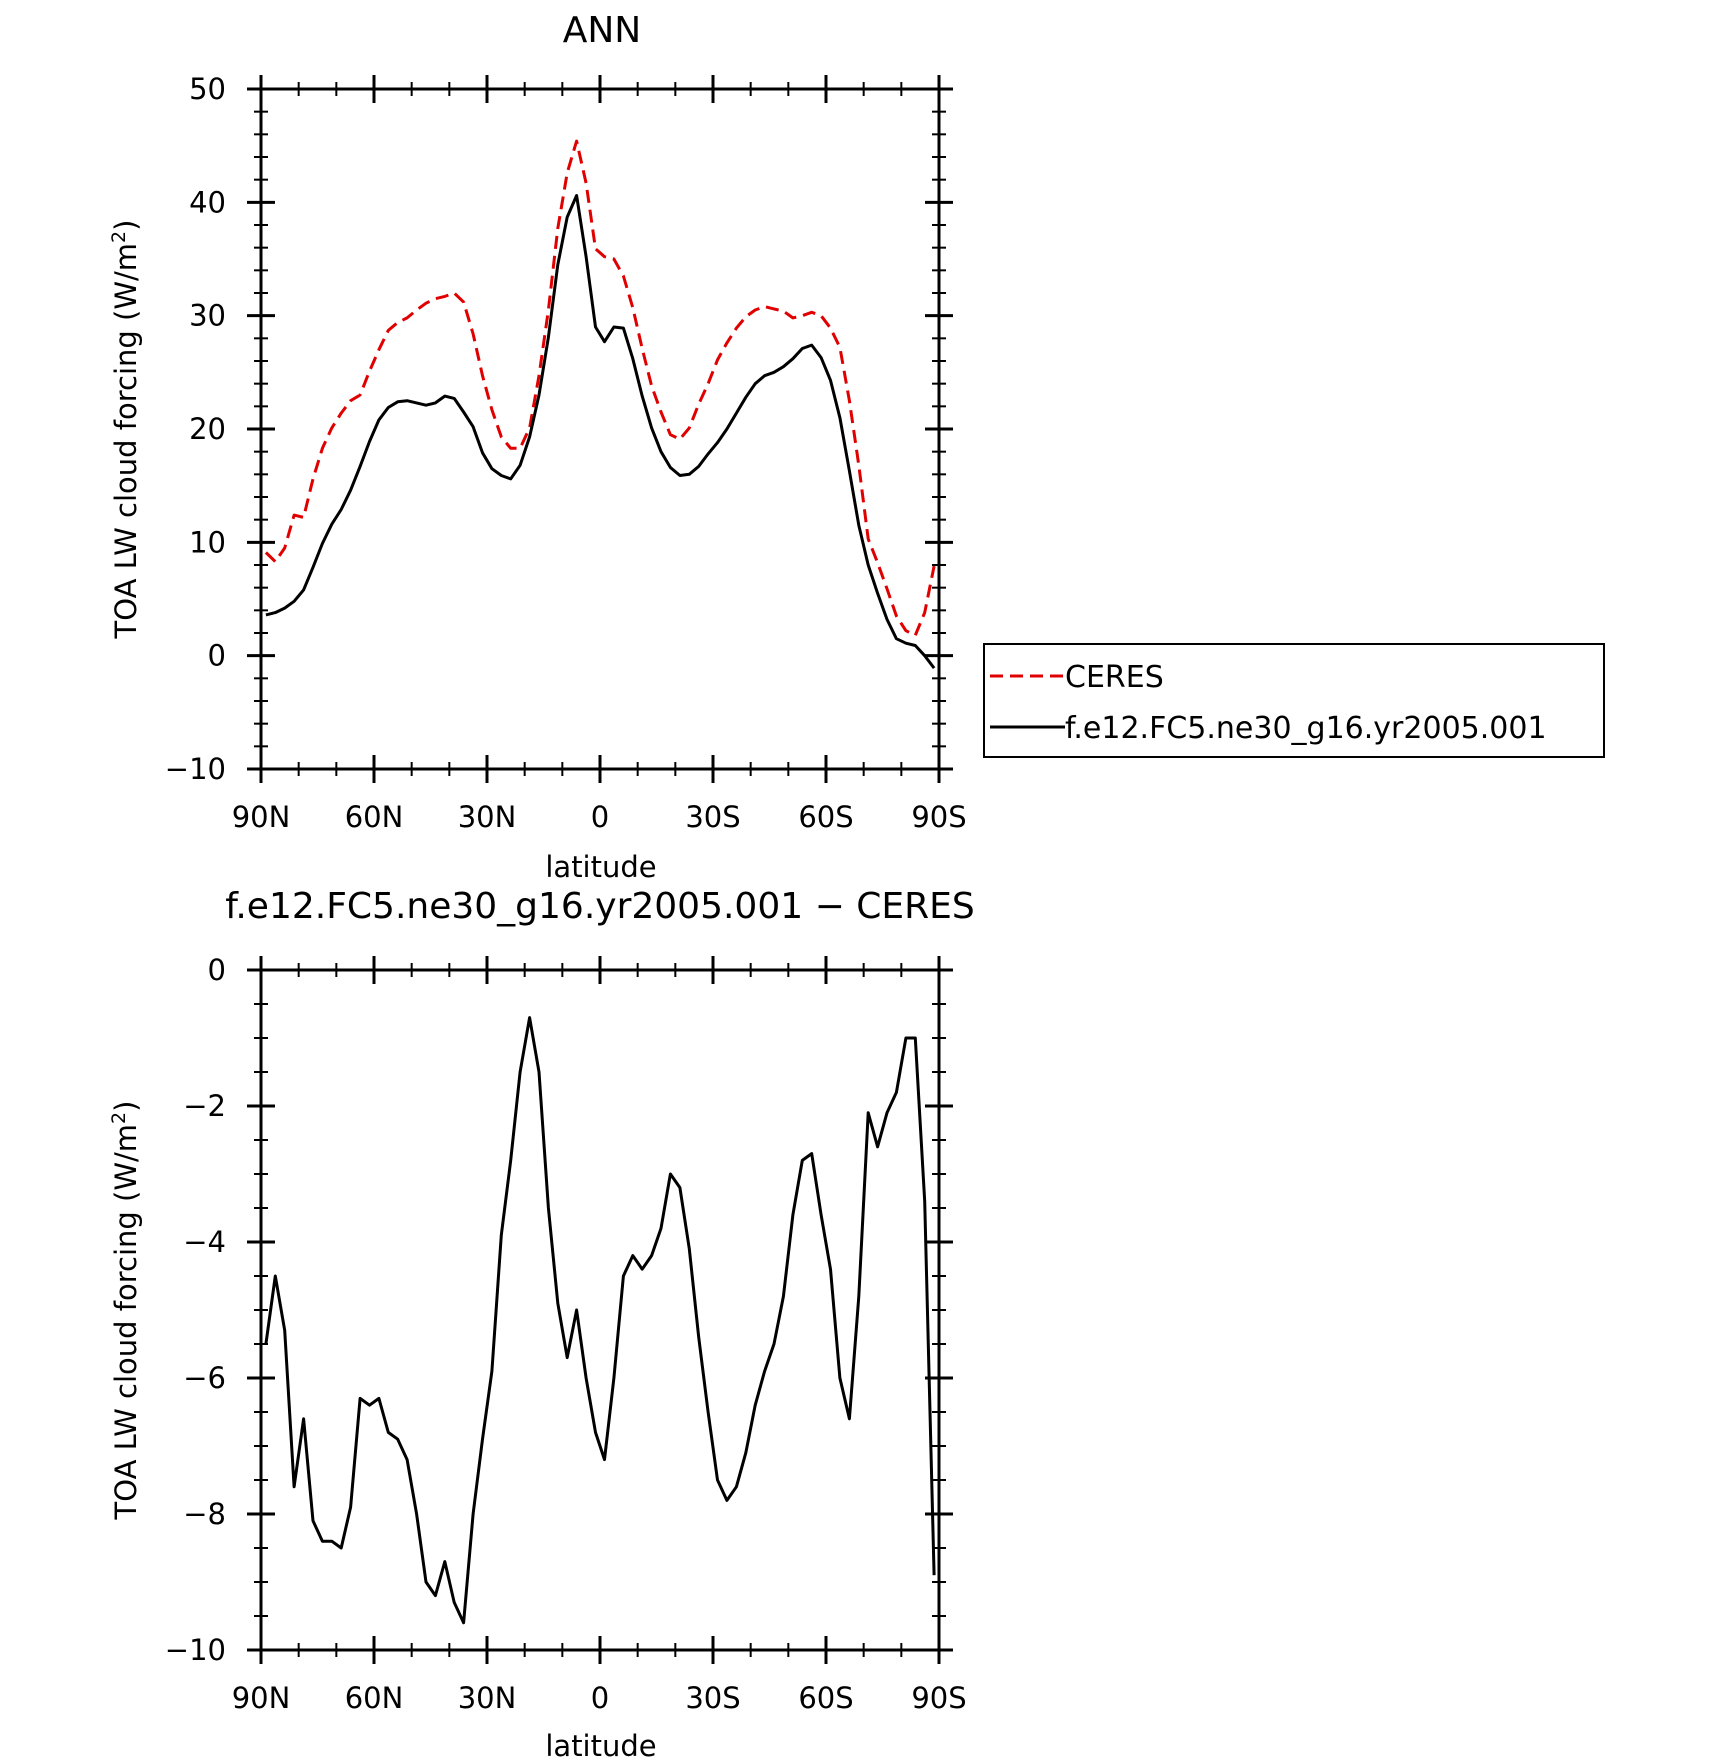  I want to click on bottom-y-tick-label: −2, so click(204, 1106).